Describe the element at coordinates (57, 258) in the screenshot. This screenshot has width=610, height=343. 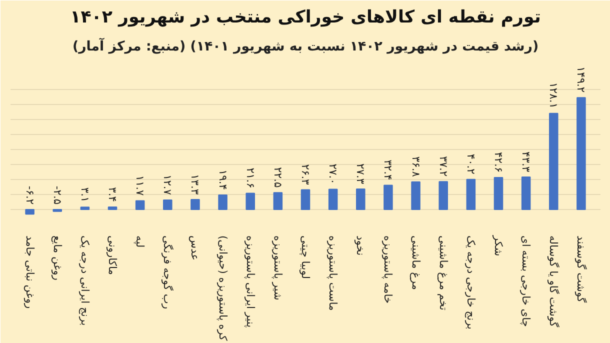
I see `x-tick-label: روغن مایع` at that location.